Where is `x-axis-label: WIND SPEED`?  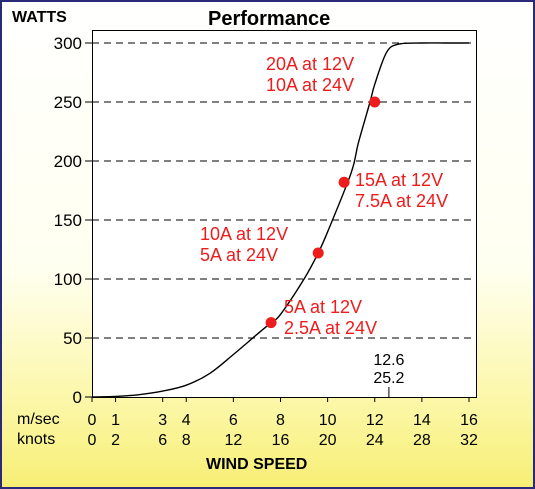 x-axis-label: WIND SPEED is located at coordinates (257, 464).